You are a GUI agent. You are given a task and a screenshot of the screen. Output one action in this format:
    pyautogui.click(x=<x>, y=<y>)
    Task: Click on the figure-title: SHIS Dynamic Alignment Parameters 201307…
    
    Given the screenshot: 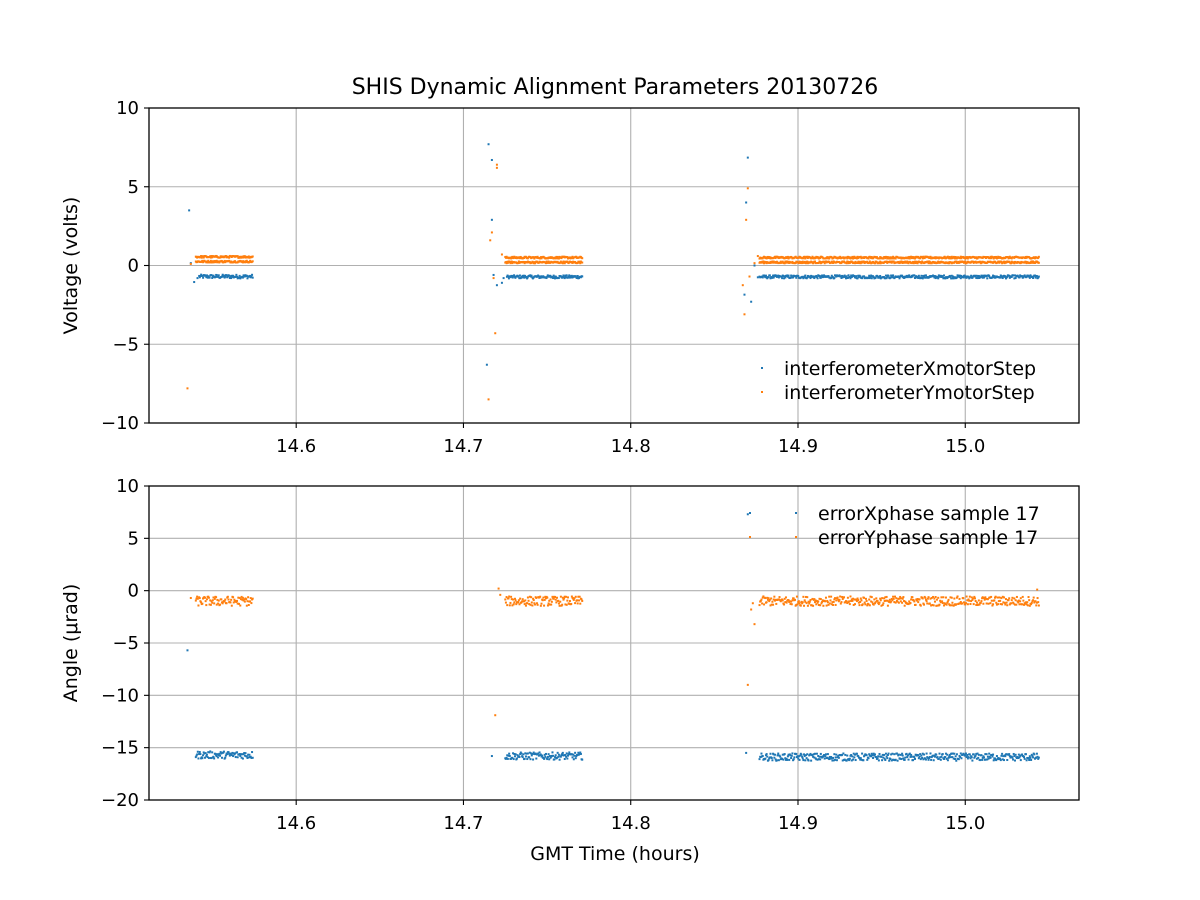 What is the action you would take?
    pyautogui.click(x=615, y=87)
    